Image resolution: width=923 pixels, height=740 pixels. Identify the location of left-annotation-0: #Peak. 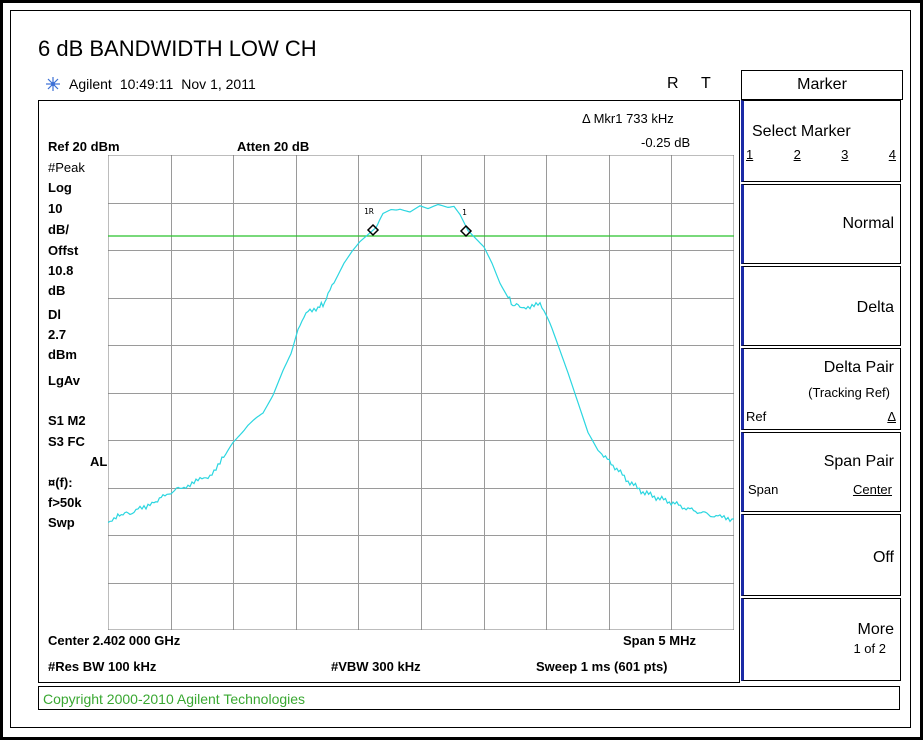
(66, 167).